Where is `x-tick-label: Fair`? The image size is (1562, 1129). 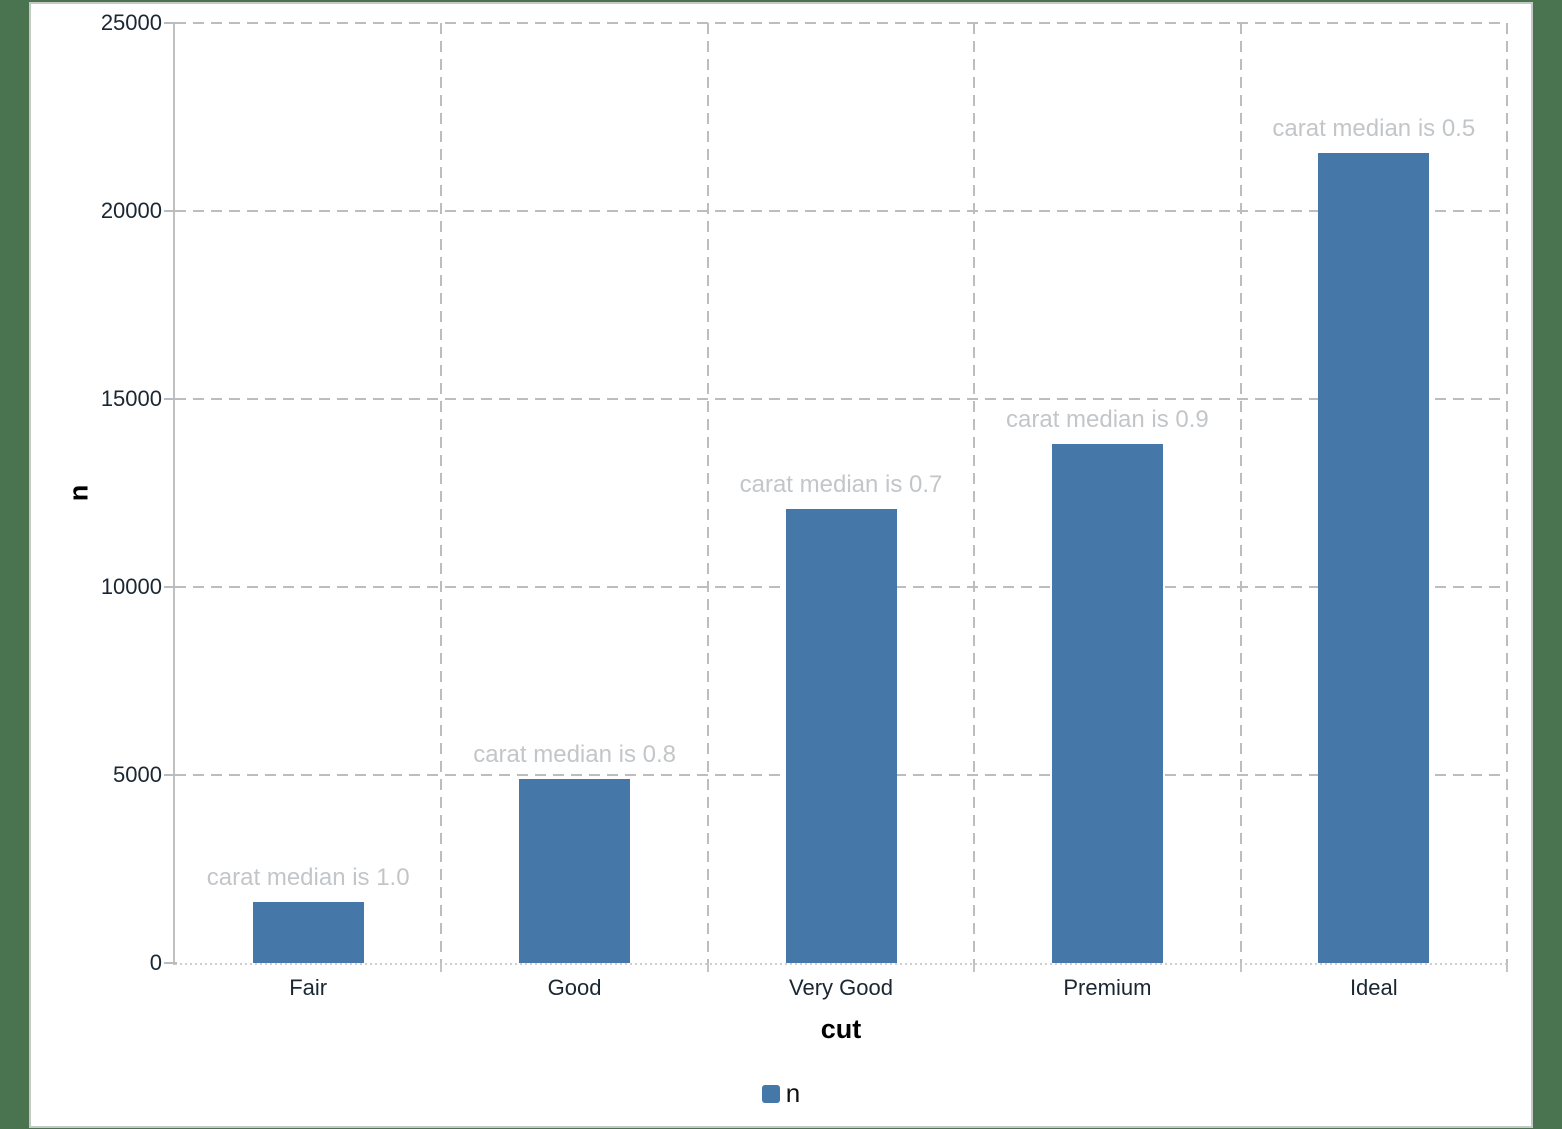 x-tick-label: Fair is located at coordinates (308, 987).